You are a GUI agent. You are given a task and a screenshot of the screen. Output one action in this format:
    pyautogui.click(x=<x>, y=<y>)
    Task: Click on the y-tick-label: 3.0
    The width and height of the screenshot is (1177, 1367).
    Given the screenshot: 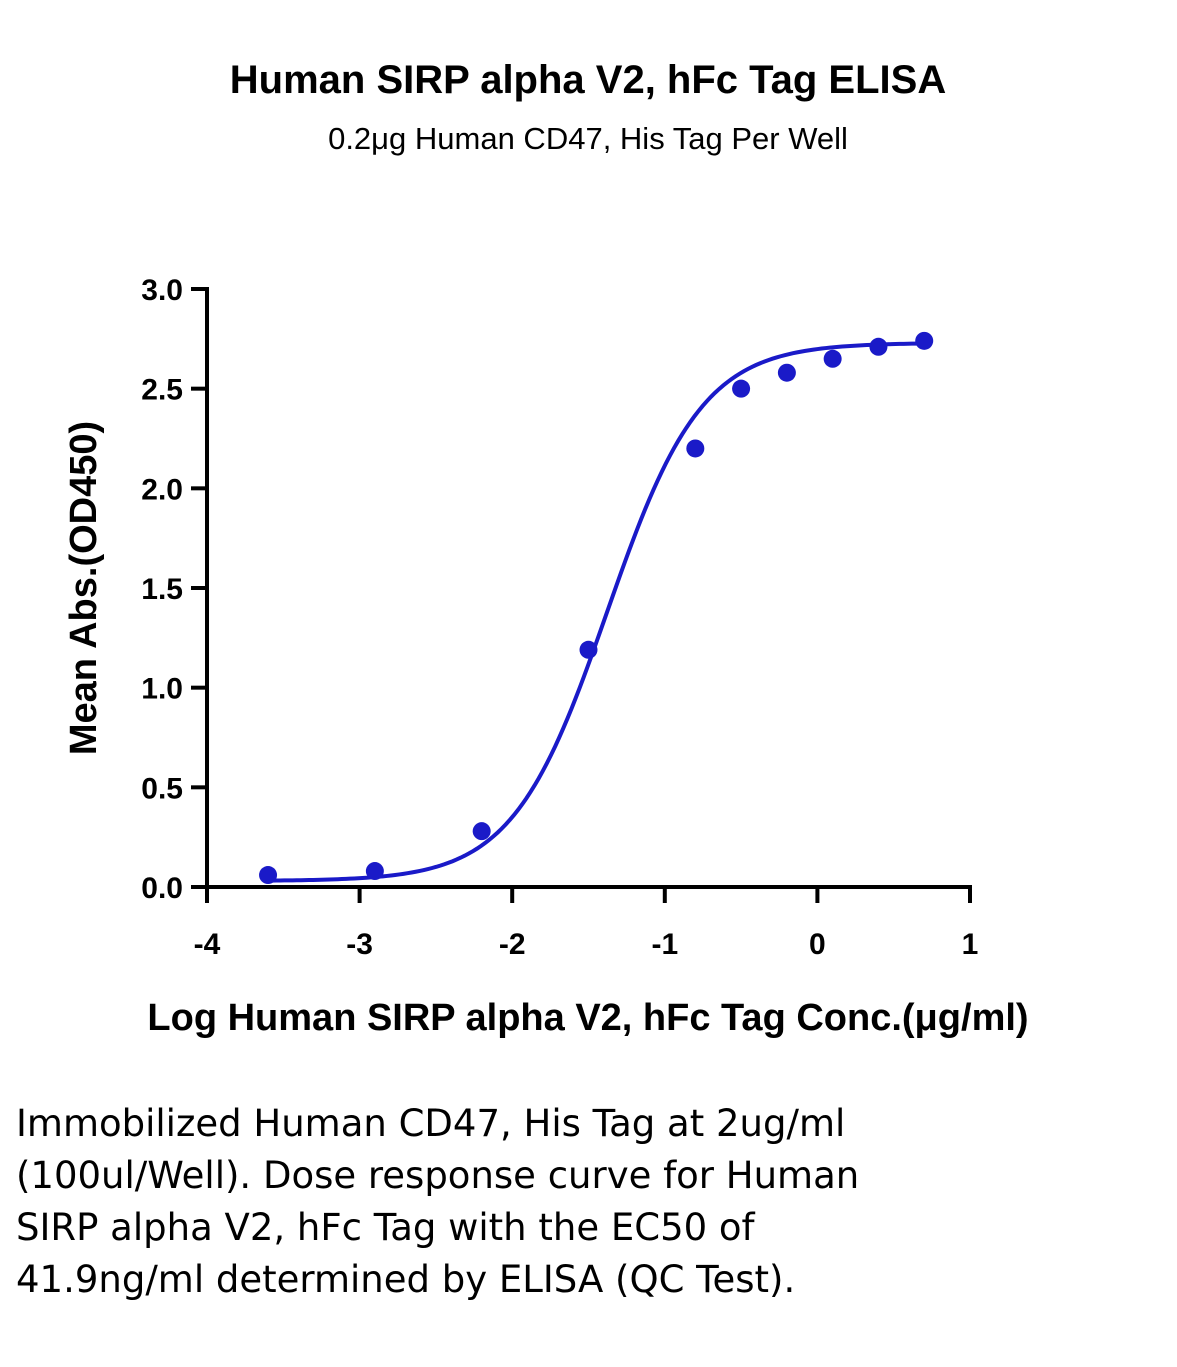 What is the action you would take?
    pyautogui.click(x=162, y=290)
    